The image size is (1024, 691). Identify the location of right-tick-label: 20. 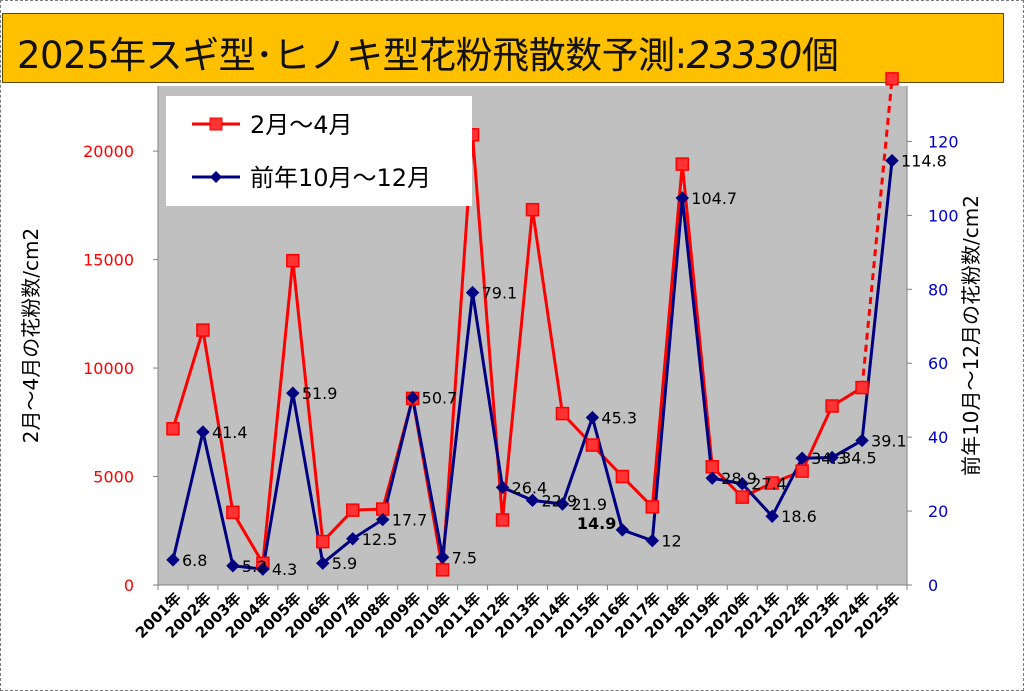
(938, 511).